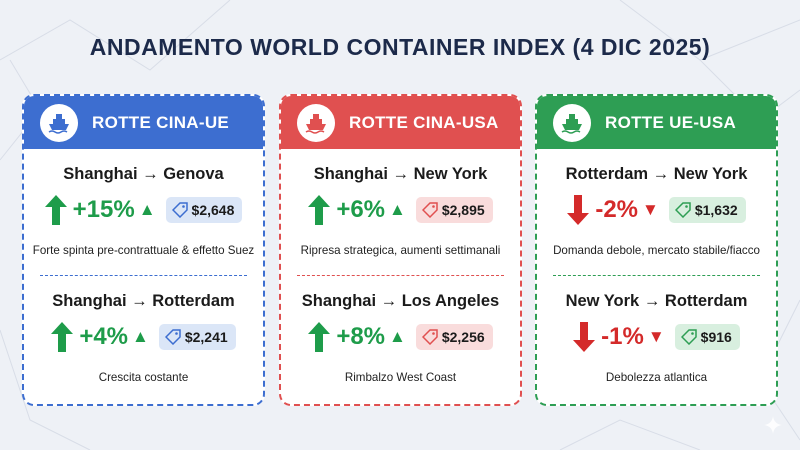 The image size is (800, 450). What do you see at coordinates (671, 122) in the screenshot?
I see `card-title: ROTTE UE-USA` at bounding box center [671, 122].